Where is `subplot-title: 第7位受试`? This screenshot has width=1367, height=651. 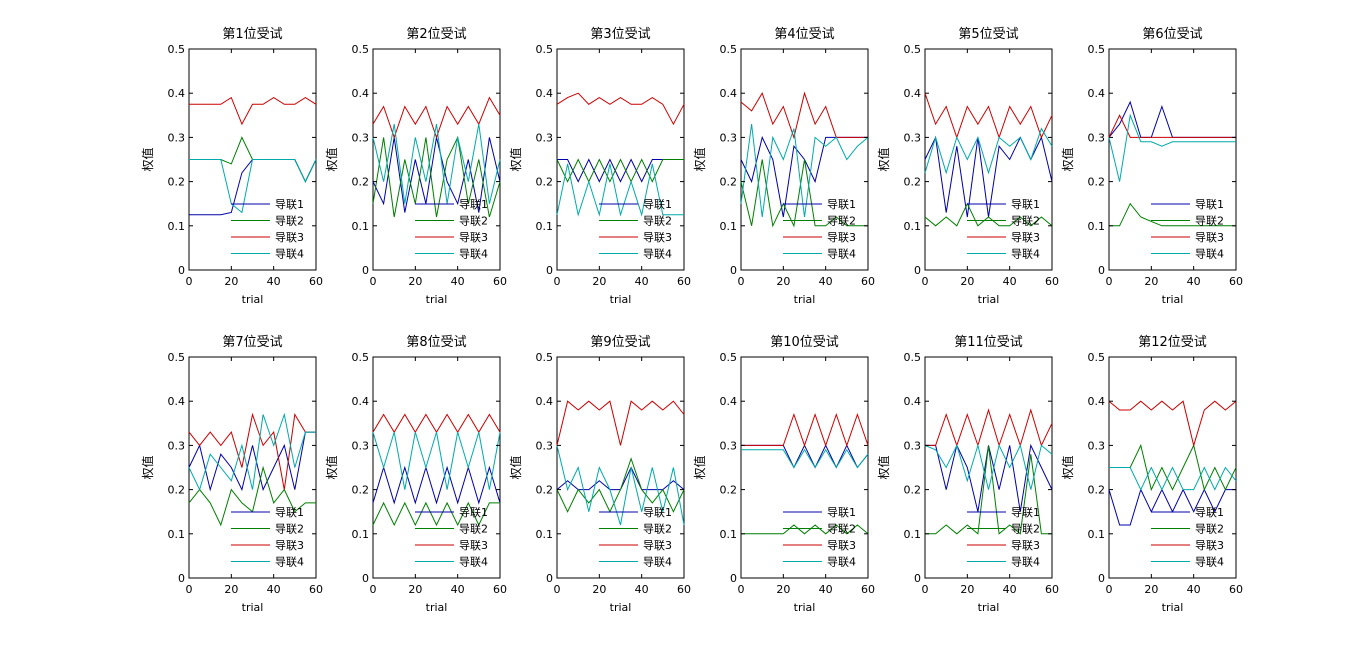
subplot-title: 第7位受试 is located at coordinates (252, 342).